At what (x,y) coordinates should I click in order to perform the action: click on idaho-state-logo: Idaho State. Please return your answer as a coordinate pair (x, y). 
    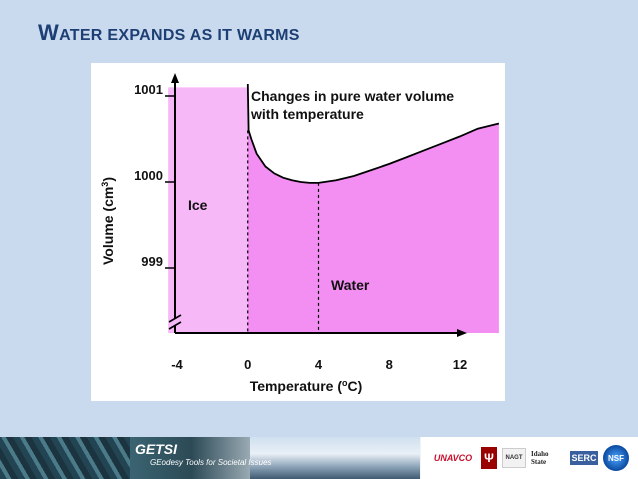
    Looking at the image, I should click on (540, 458).